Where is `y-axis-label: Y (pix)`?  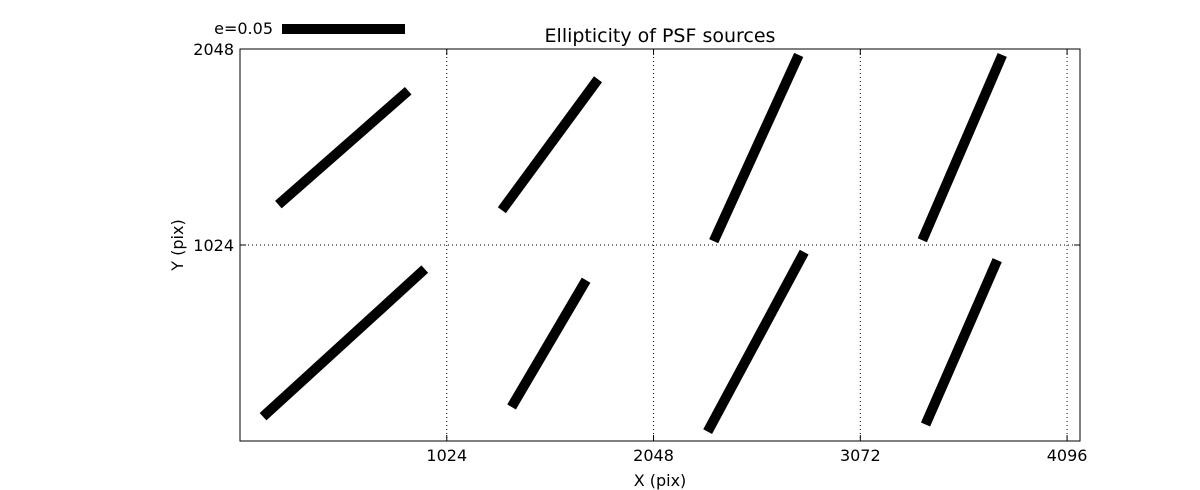
y-axis-label: Y (pix) is located at coordinates (177, 245).